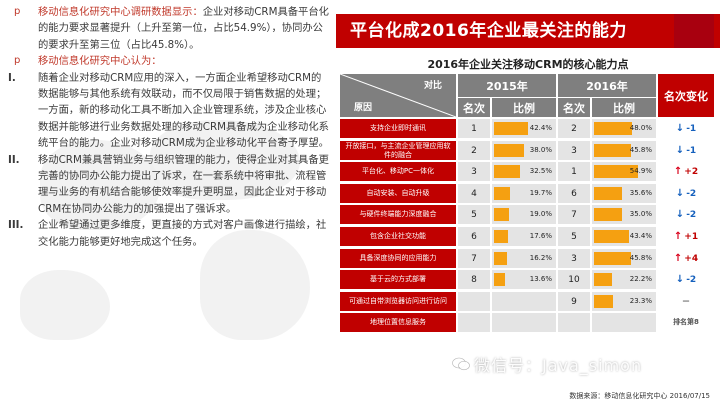  I want to click on rank-2015-cell: 2, so click(474, 150).